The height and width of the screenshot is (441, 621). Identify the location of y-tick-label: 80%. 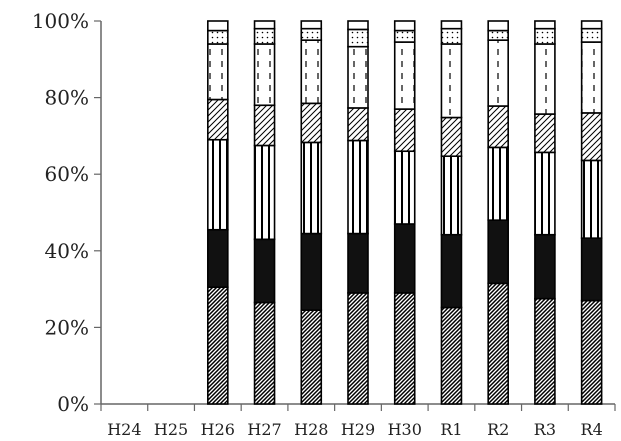
(67, 98).